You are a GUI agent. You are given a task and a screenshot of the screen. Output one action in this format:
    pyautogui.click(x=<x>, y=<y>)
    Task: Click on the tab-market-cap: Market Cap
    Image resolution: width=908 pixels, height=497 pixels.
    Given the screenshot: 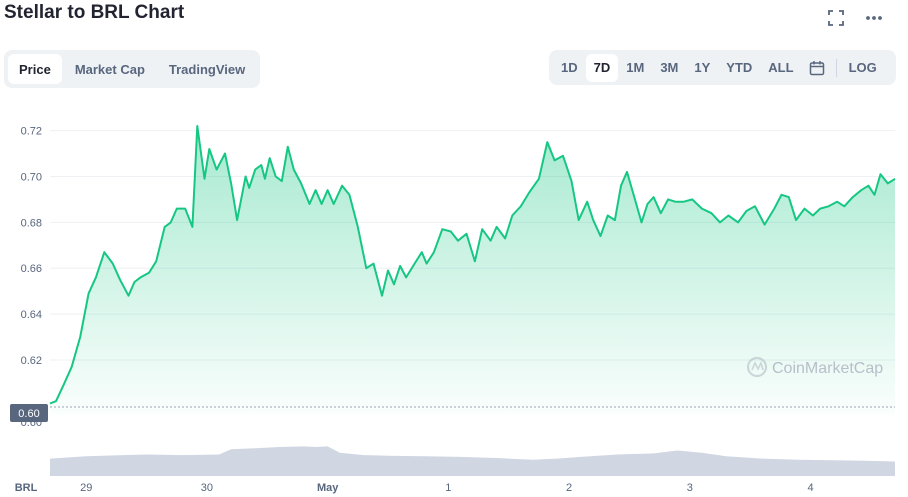 What is the action you would take?
    pyautogui.click(x=109, y=69)
    